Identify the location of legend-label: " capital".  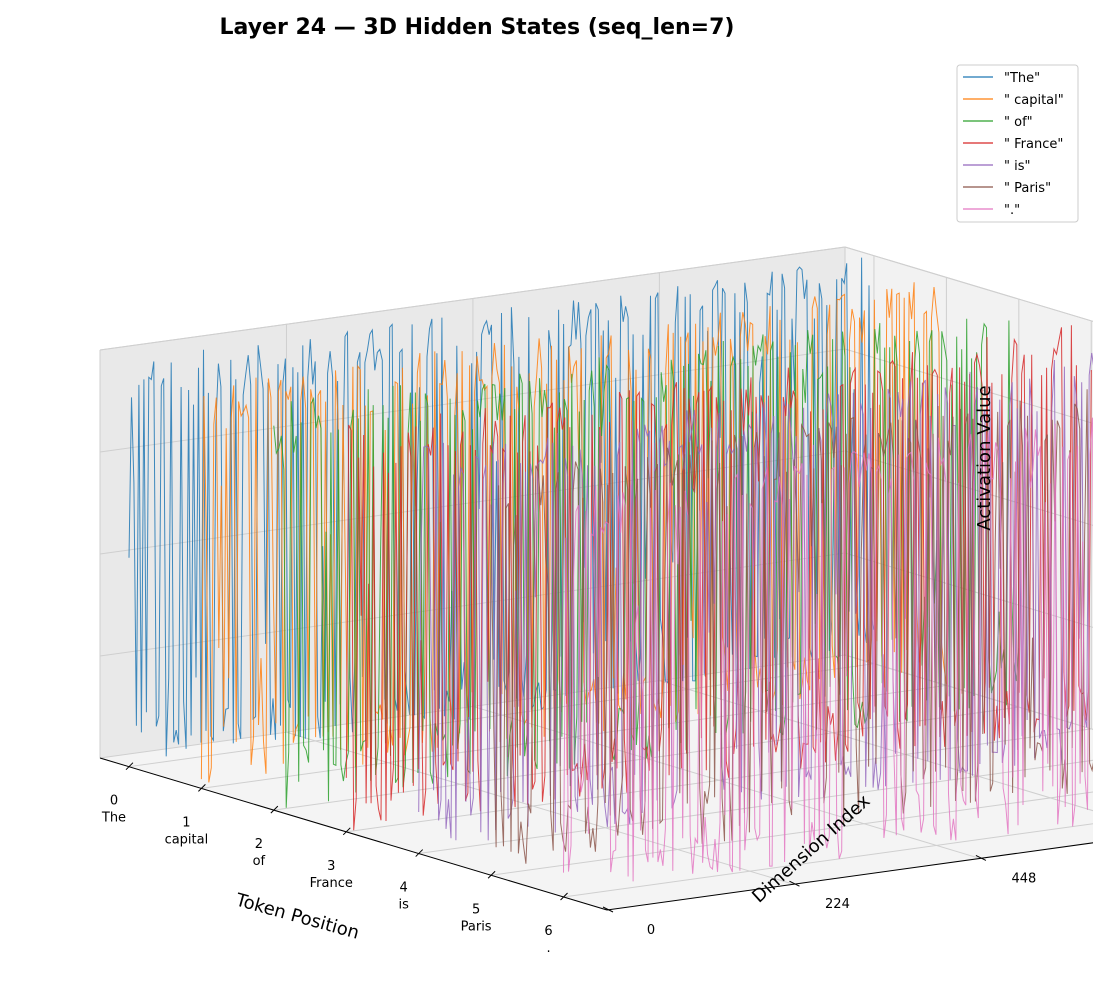
(1034, 100).